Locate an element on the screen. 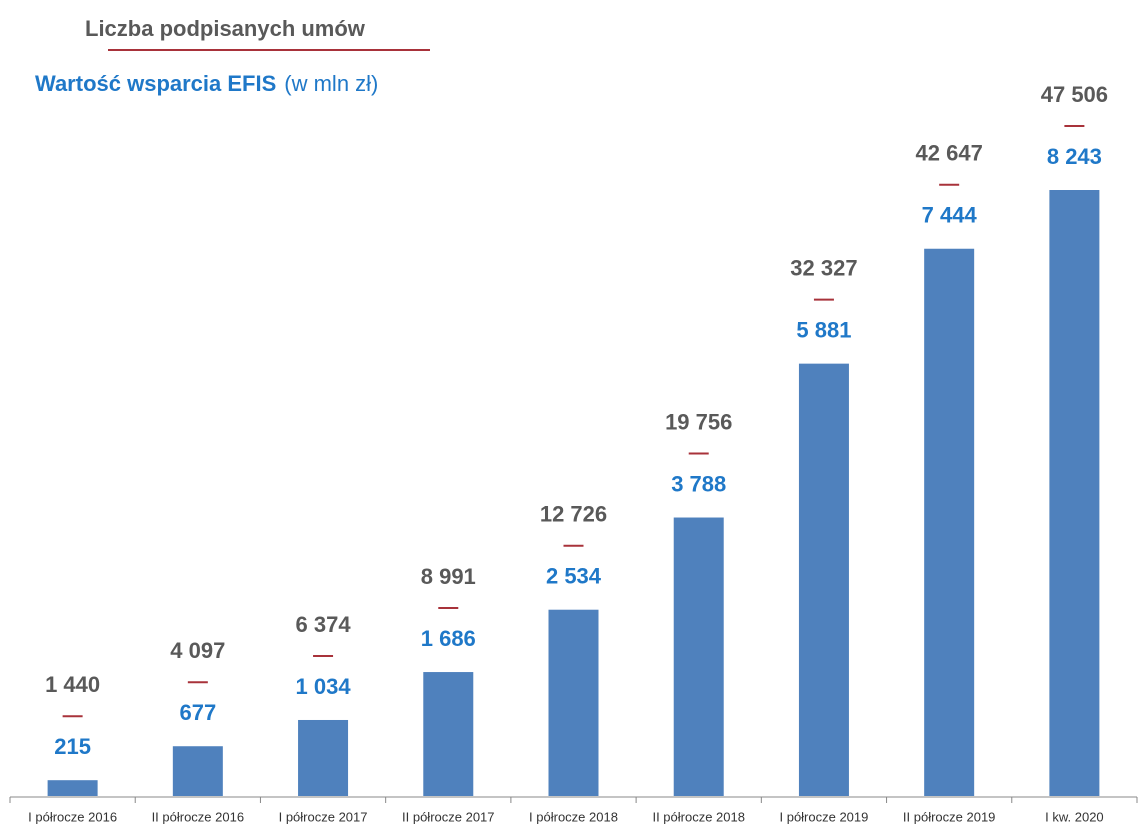  count-label: 12 726 is located at coordinates (573, 514).